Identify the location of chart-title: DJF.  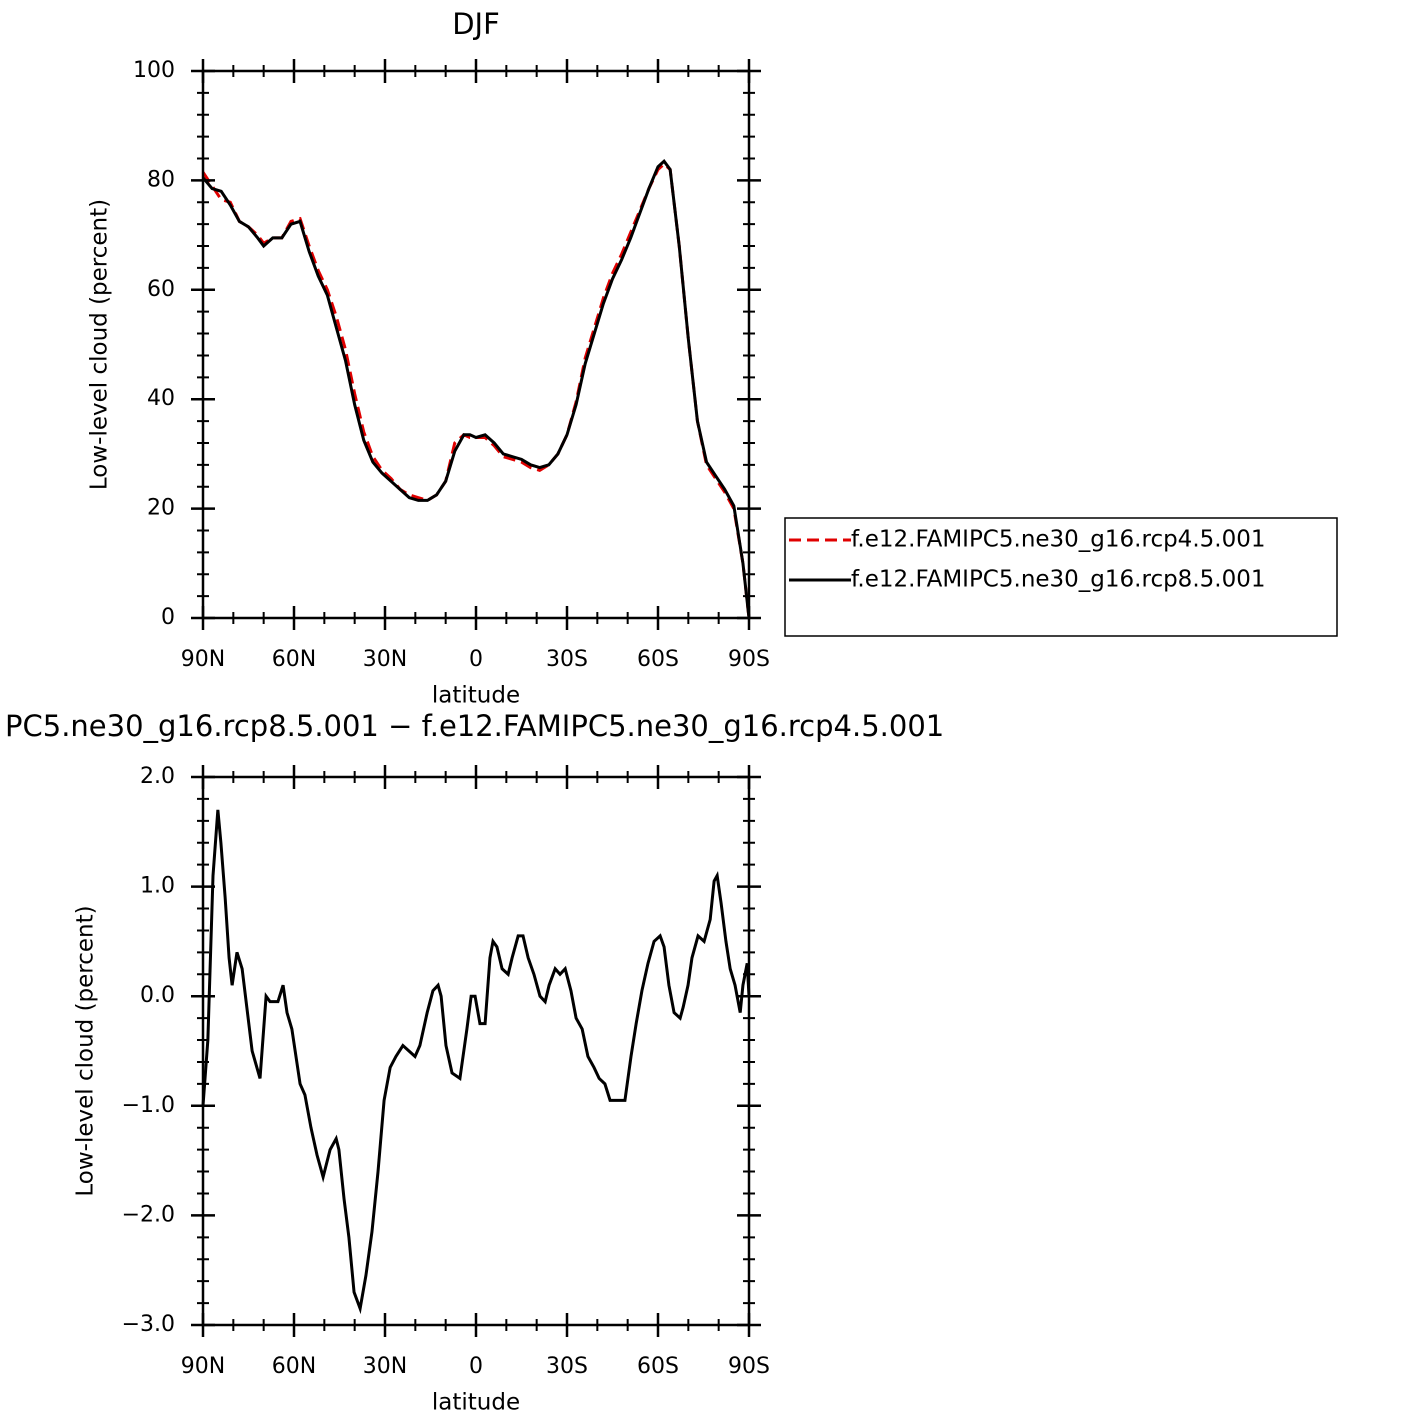
(476, 24).